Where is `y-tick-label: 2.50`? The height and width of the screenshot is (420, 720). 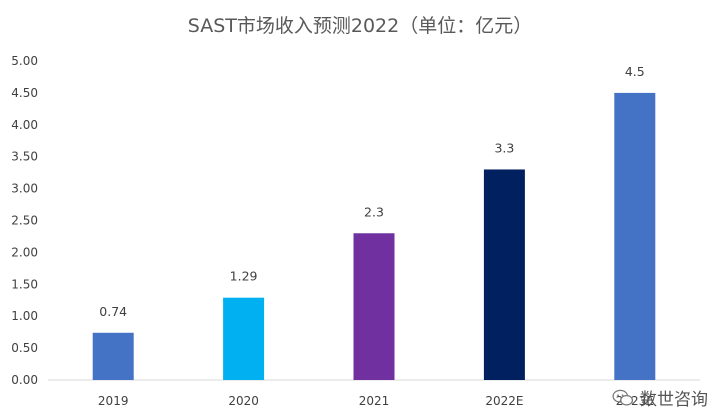 y-tick-label: 2.50 is located at coordinates (24, 221).